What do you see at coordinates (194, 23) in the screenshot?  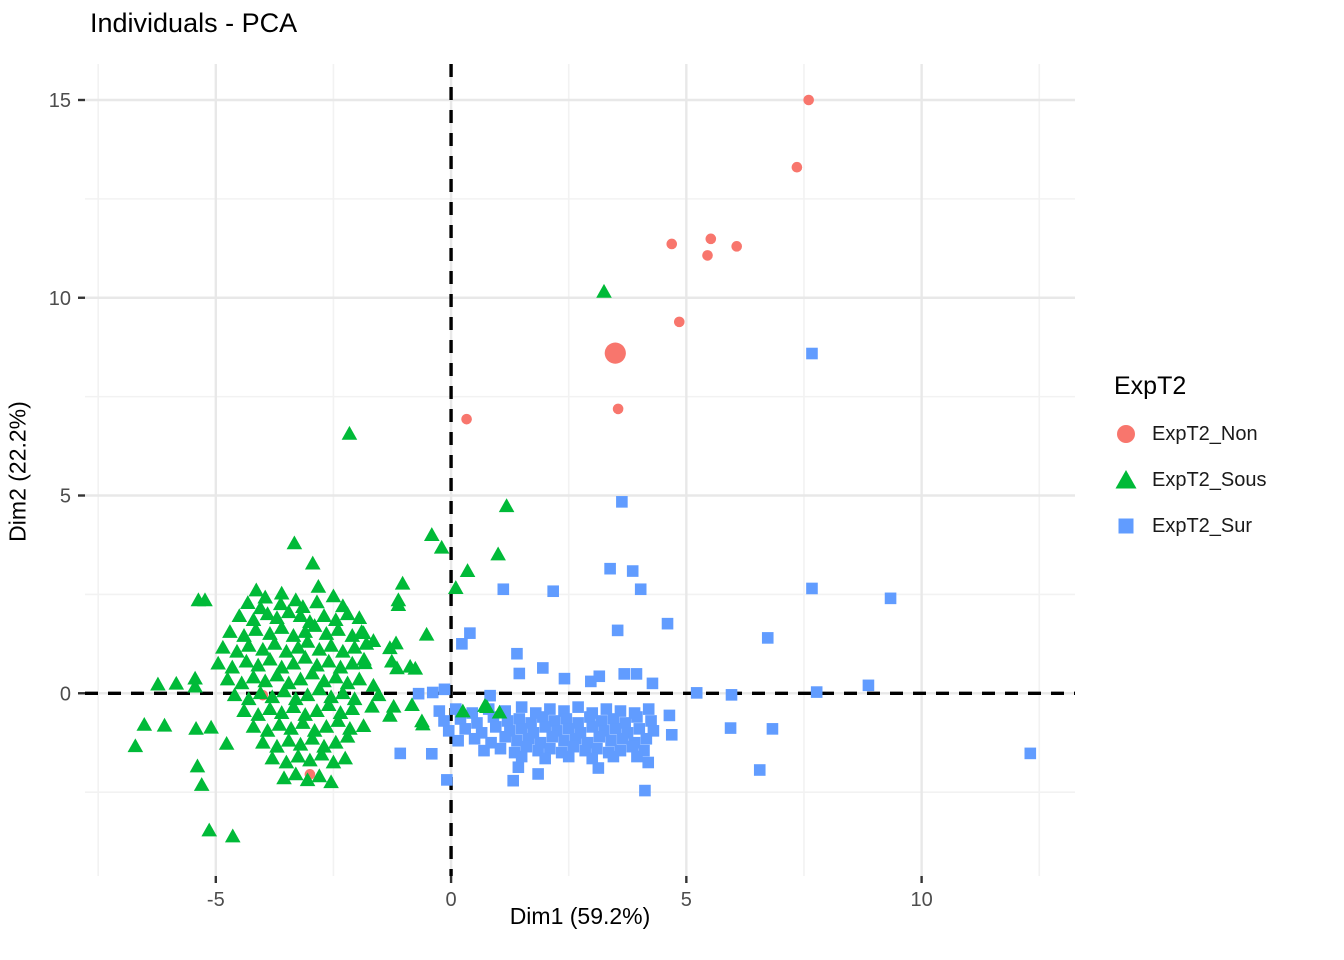 I see `page-title: Individuals - PCA` at bounding box center [194, 23].